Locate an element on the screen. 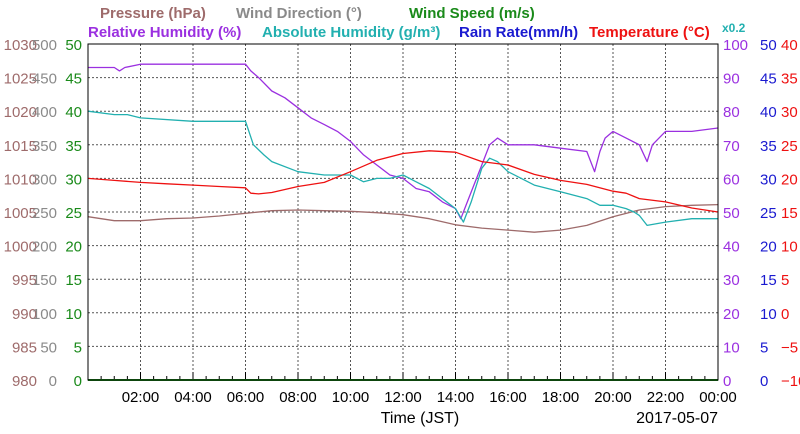  legend-relative-humidity: Relative Humidity (%) is located at coordinates (164, 32).